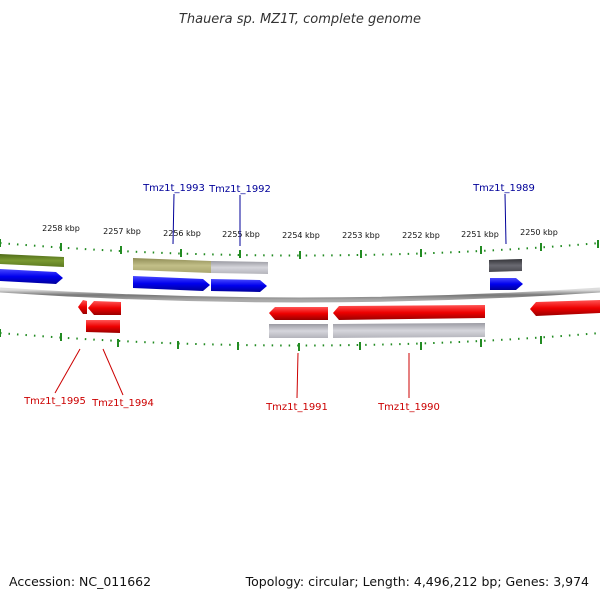 This screenshot has height=600, width=600. Describe the element at coordinates (122, 403) in the screenshot. I see `gene-label-reverse: Tmz1t_1994` at that location.